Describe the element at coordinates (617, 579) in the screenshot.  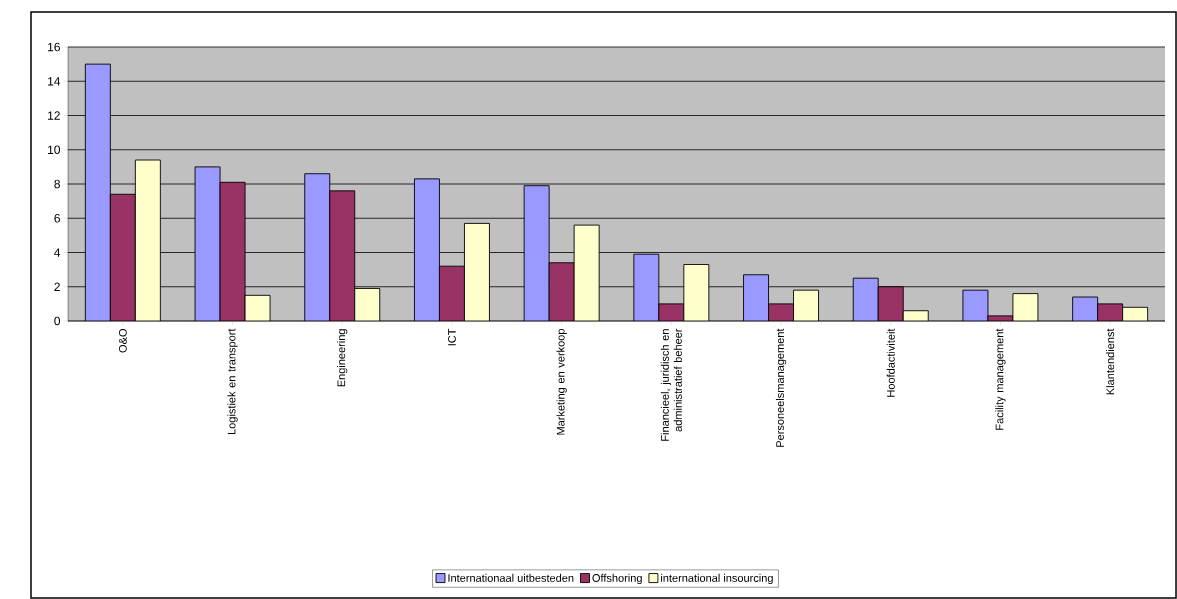
I see `legend-label: Offshoring` at that location.